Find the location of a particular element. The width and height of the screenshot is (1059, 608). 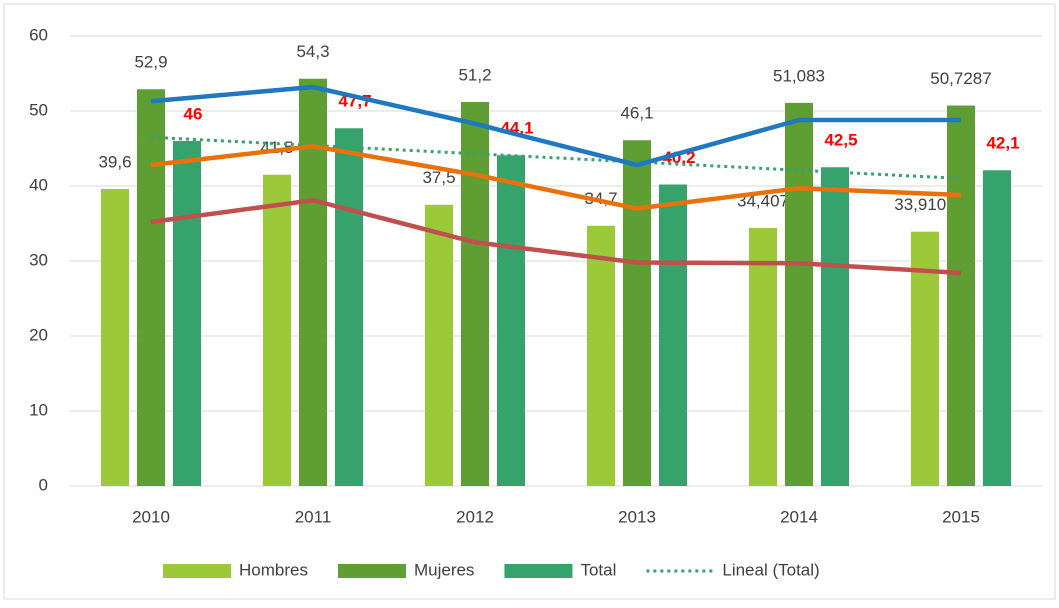

legend-label: Lineal (Total) is located at coordinates (770, 569).